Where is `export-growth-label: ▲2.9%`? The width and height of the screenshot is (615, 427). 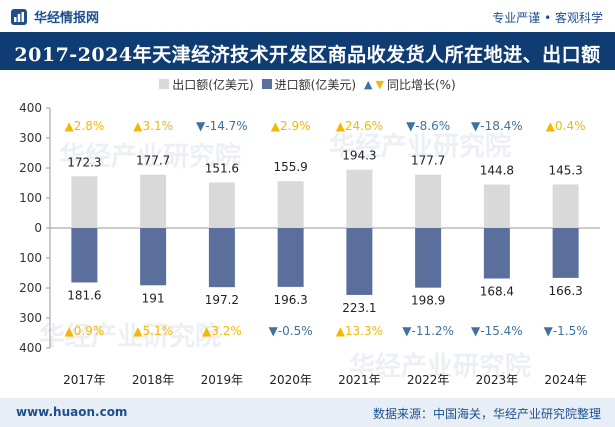
export-growth-label: ▲2.9% is located at coordinates (291, 126).